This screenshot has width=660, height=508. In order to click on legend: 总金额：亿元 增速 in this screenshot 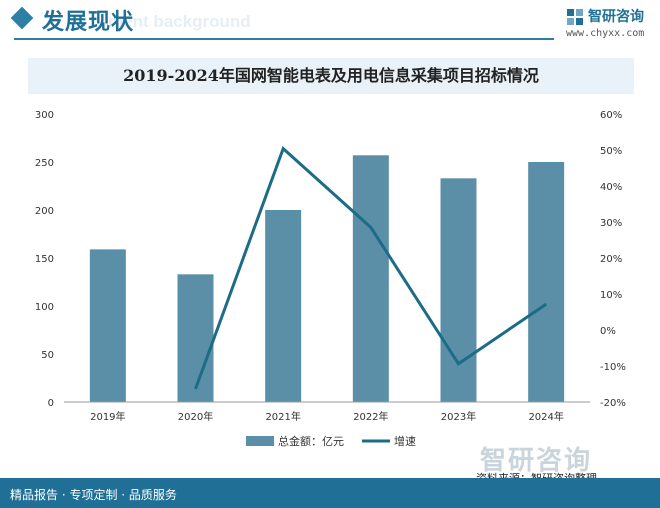, I will do `click(331, 441)`.